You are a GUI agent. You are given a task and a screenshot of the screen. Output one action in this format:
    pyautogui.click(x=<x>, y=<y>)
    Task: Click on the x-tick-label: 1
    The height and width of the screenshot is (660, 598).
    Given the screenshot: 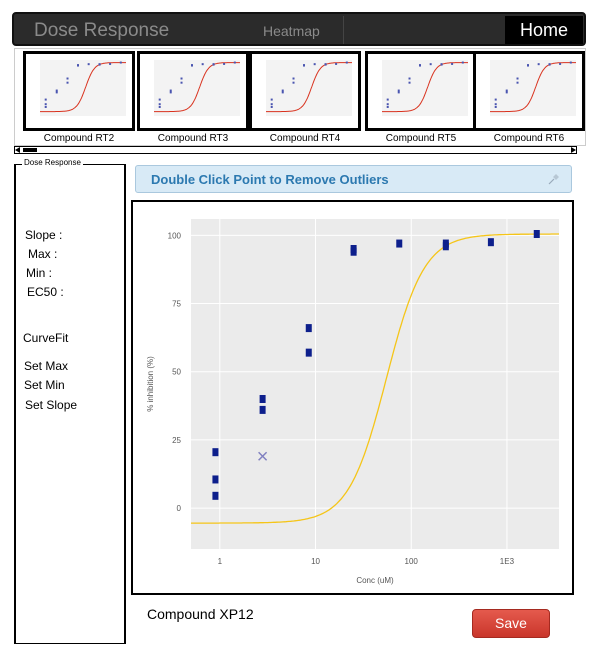 What is the action you would take?
    pyautogui.click(x=220, y=561)
    